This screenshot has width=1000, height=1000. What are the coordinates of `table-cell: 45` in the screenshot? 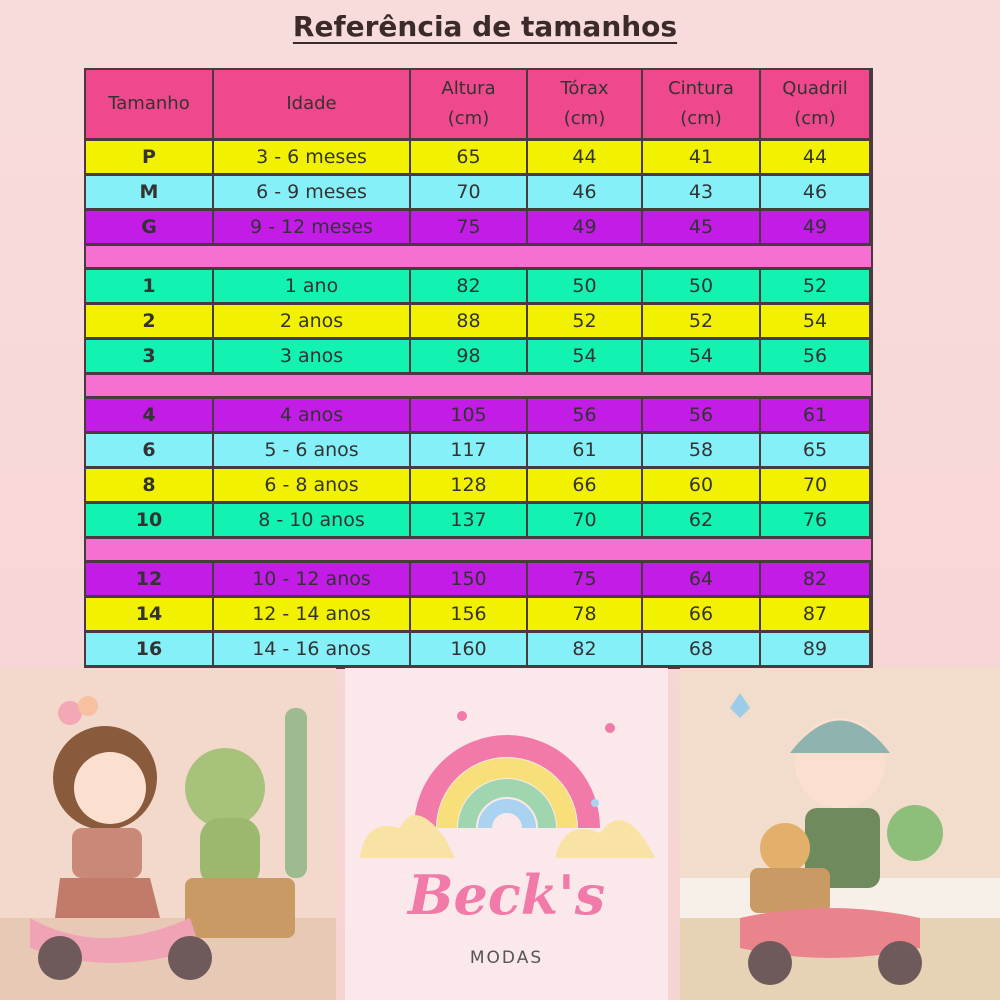 It's located at (701, 227).